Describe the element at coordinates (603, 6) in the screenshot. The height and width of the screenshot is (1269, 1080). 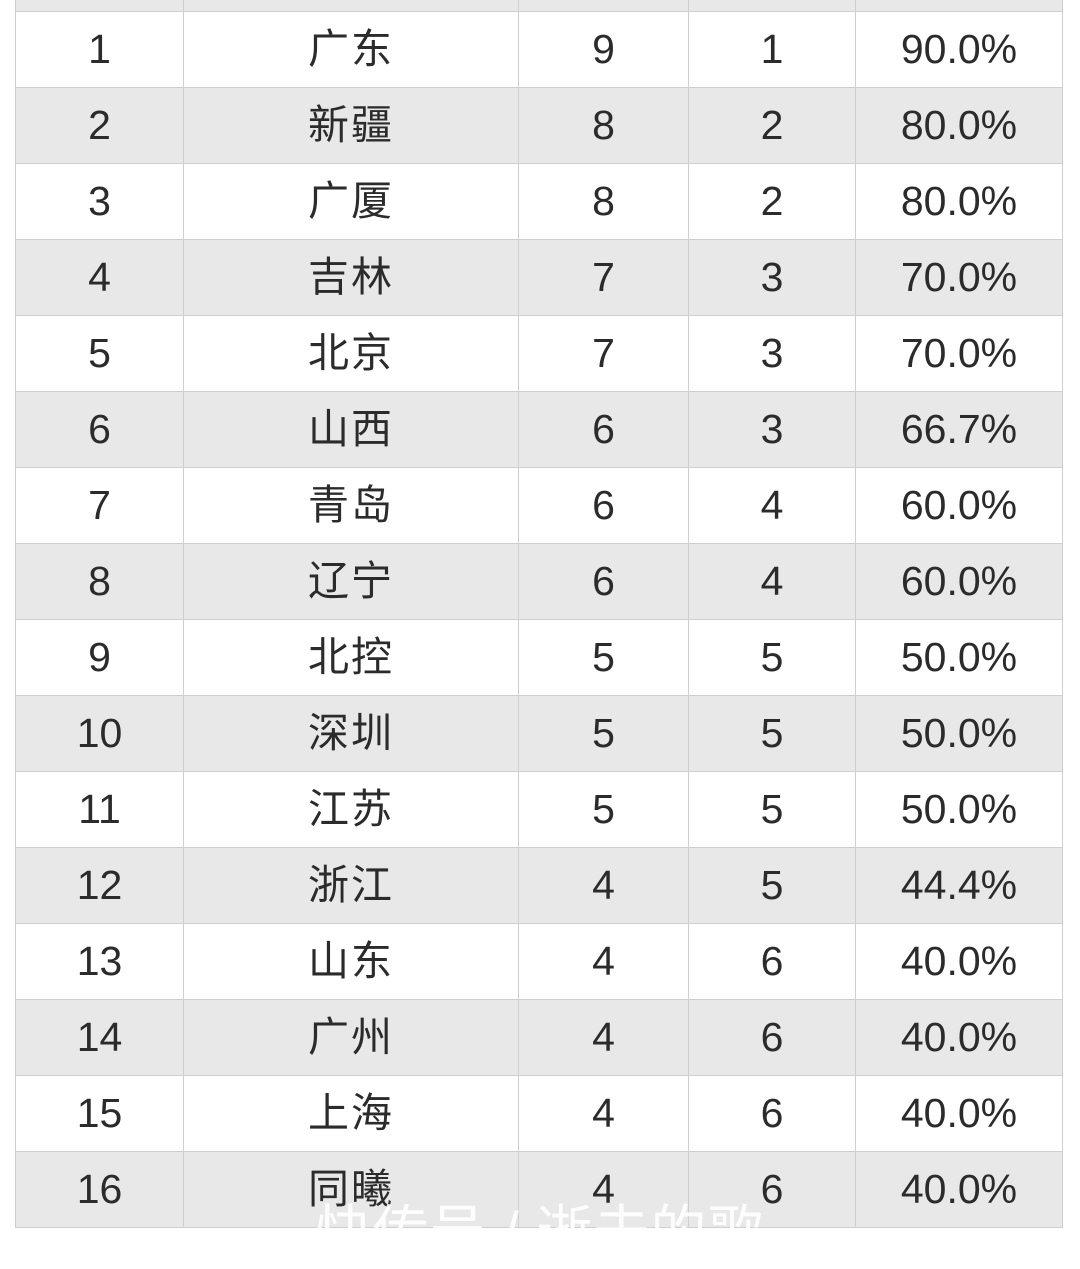
I see `column-header-wins` at that location.